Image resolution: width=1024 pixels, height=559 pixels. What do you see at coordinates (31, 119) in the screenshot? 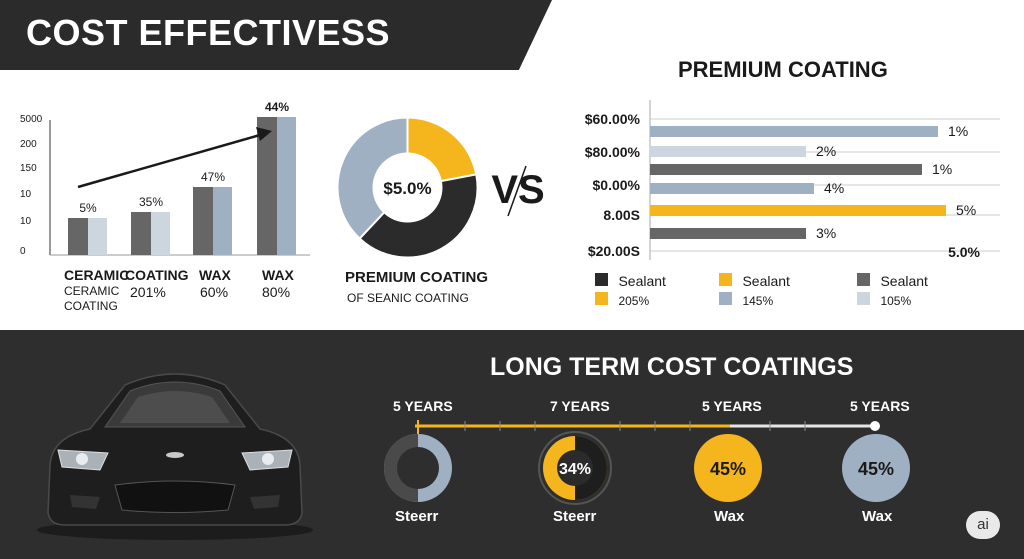
I see `left-y-tick-0: 5000` at bounding box center [31, 119].